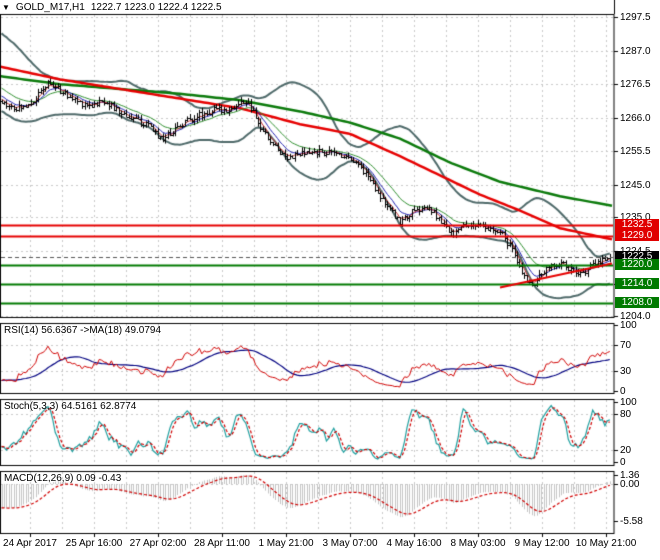 The height and width of the screenshot is (560, 660). What do you see at coordinates (6, 7) in the screenshot?
I see `symbol-dropdown-icon: ▼` at bounding box center [6, 7].